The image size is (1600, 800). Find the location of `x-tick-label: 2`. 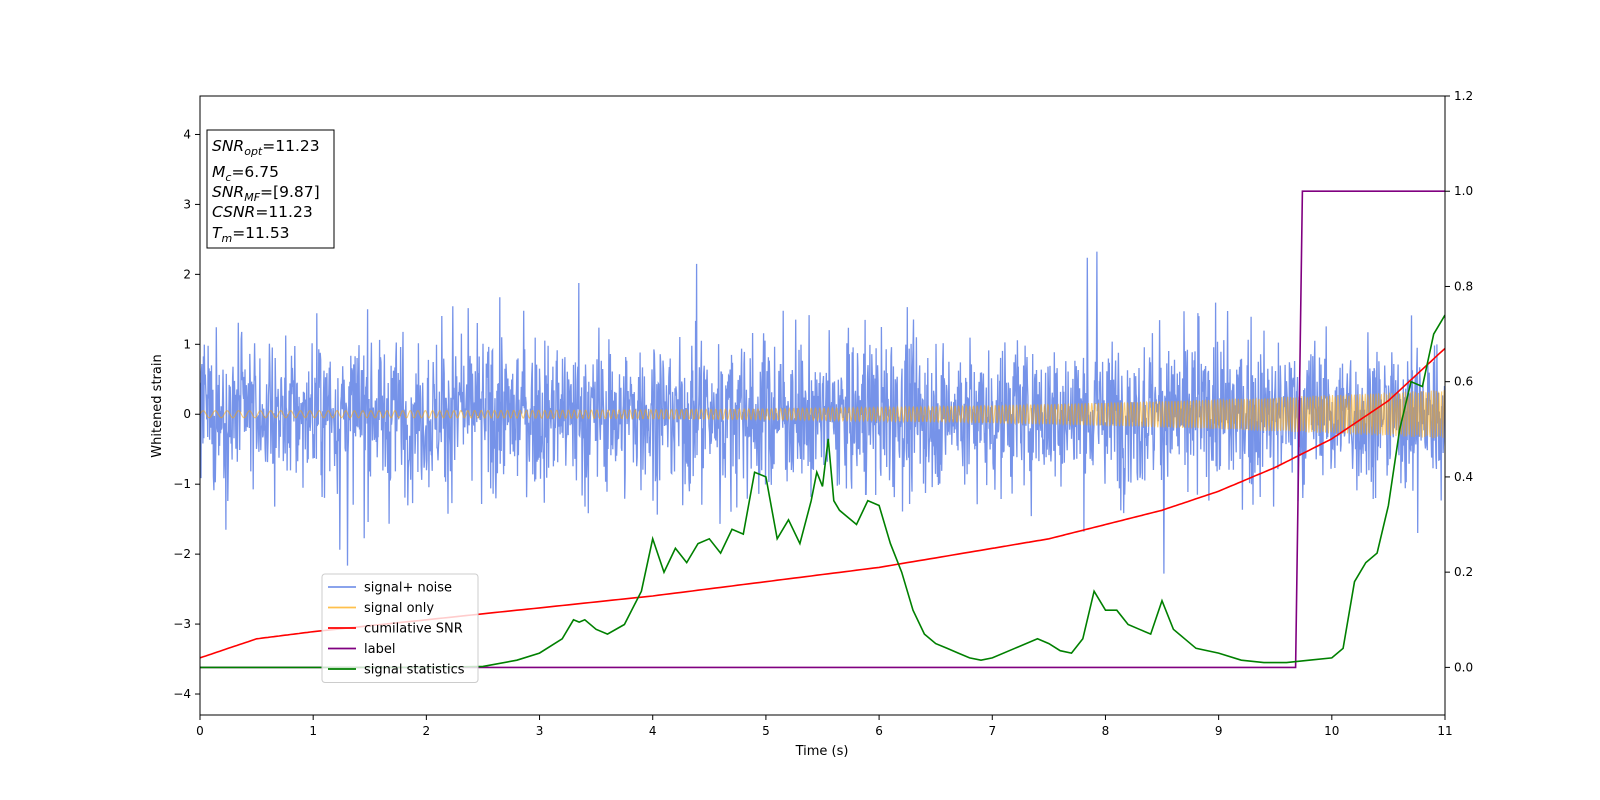

x-tick-label: 2 is located at coordinates (427, 731).